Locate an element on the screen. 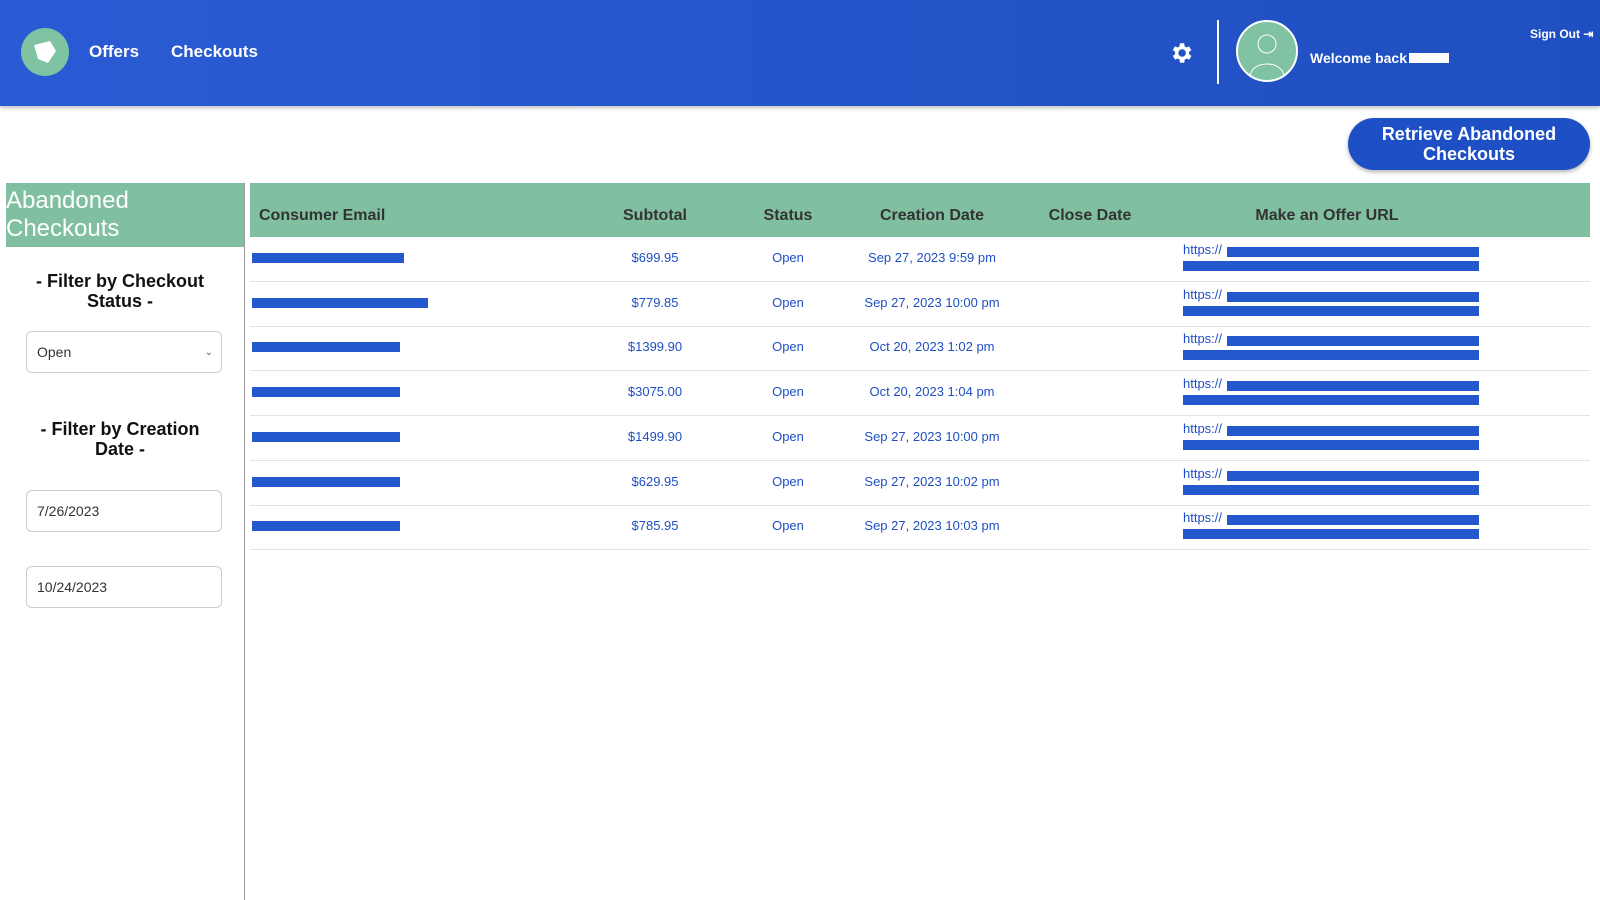  subtotal-cell: $629.95 is located at coordinates (655, 481).